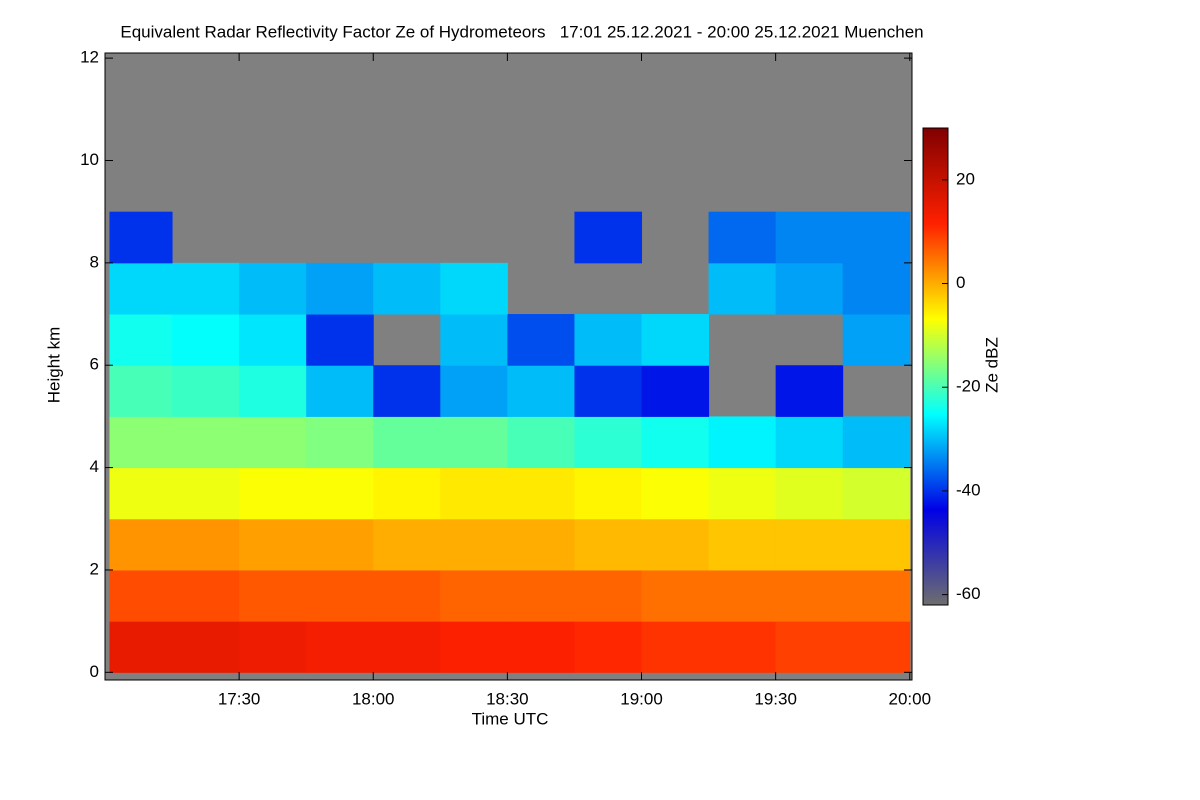 The image size is (1200, 800). I want to click on x-tick-label: 18:00, so click(373, 698).